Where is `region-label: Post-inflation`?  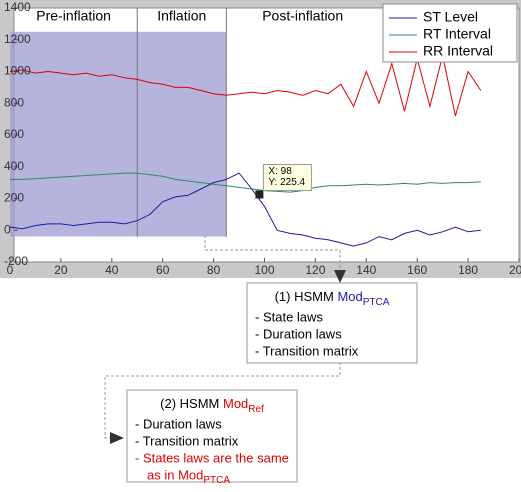 region-label: Post-inflation is located at coordinates (302, 16).